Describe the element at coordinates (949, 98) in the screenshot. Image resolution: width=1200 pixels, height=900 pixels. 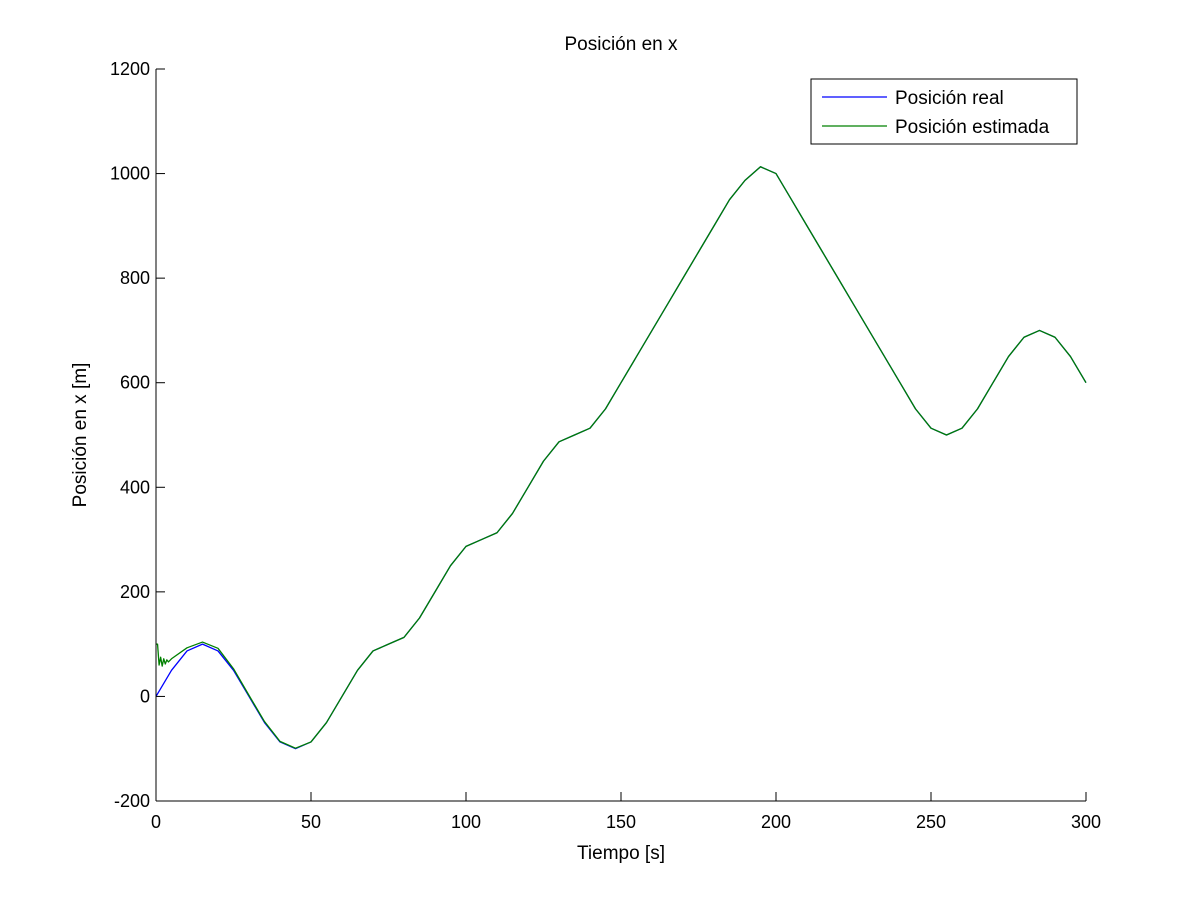
I see `legend-label-1: Posición real` at that location.